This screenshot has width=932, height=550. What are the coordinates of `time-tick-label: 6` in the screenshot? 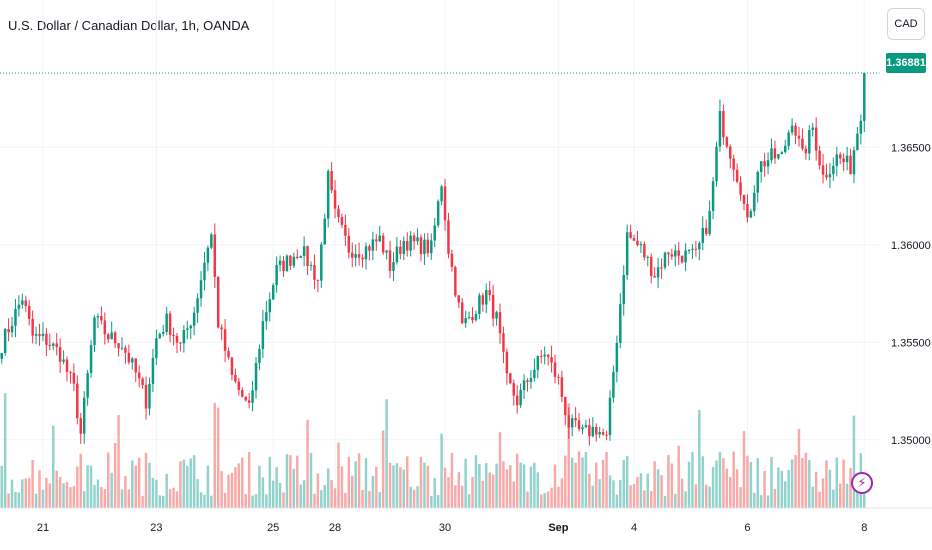 It's located at (747, 528).